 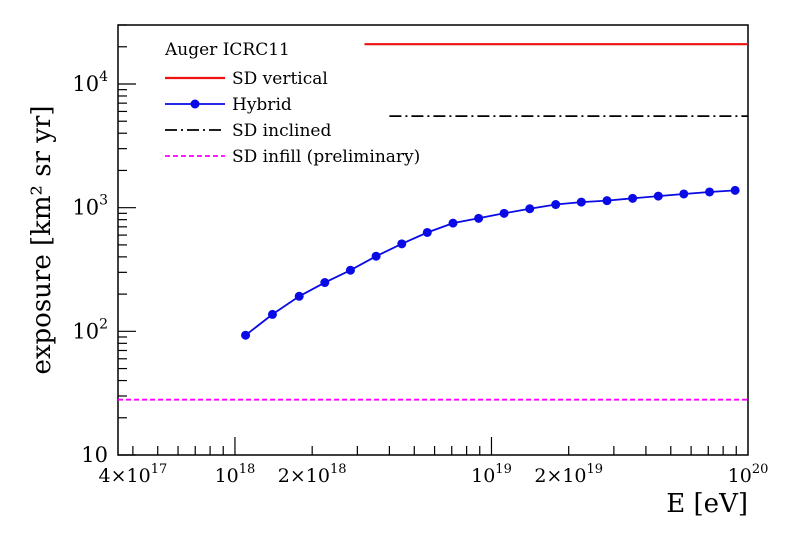 I want to click on y-axis-label: exposure [km² sr yr], so click(x=42, y=239).